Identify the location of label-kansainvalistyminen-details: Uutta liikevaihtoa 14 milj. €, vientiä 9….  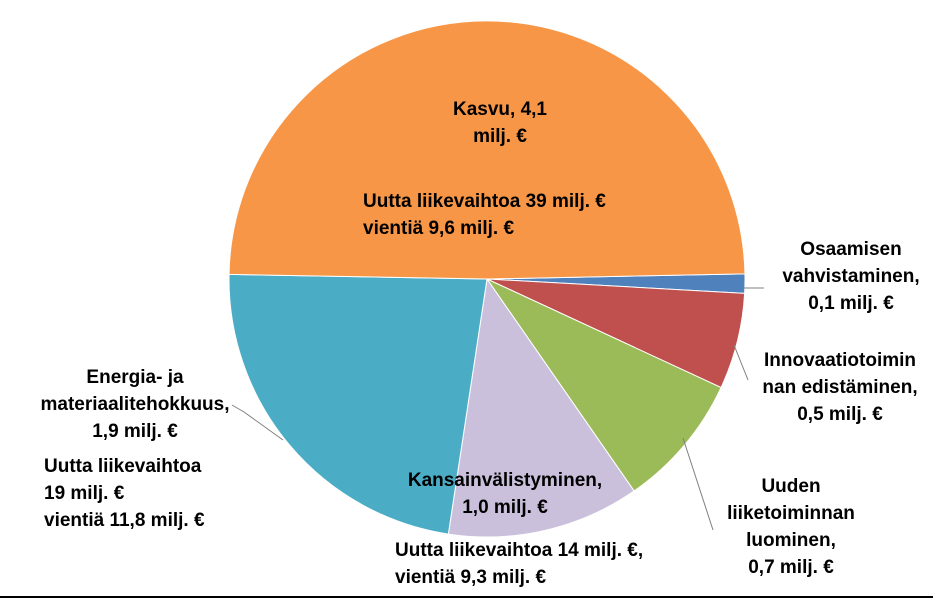
(519, 564).